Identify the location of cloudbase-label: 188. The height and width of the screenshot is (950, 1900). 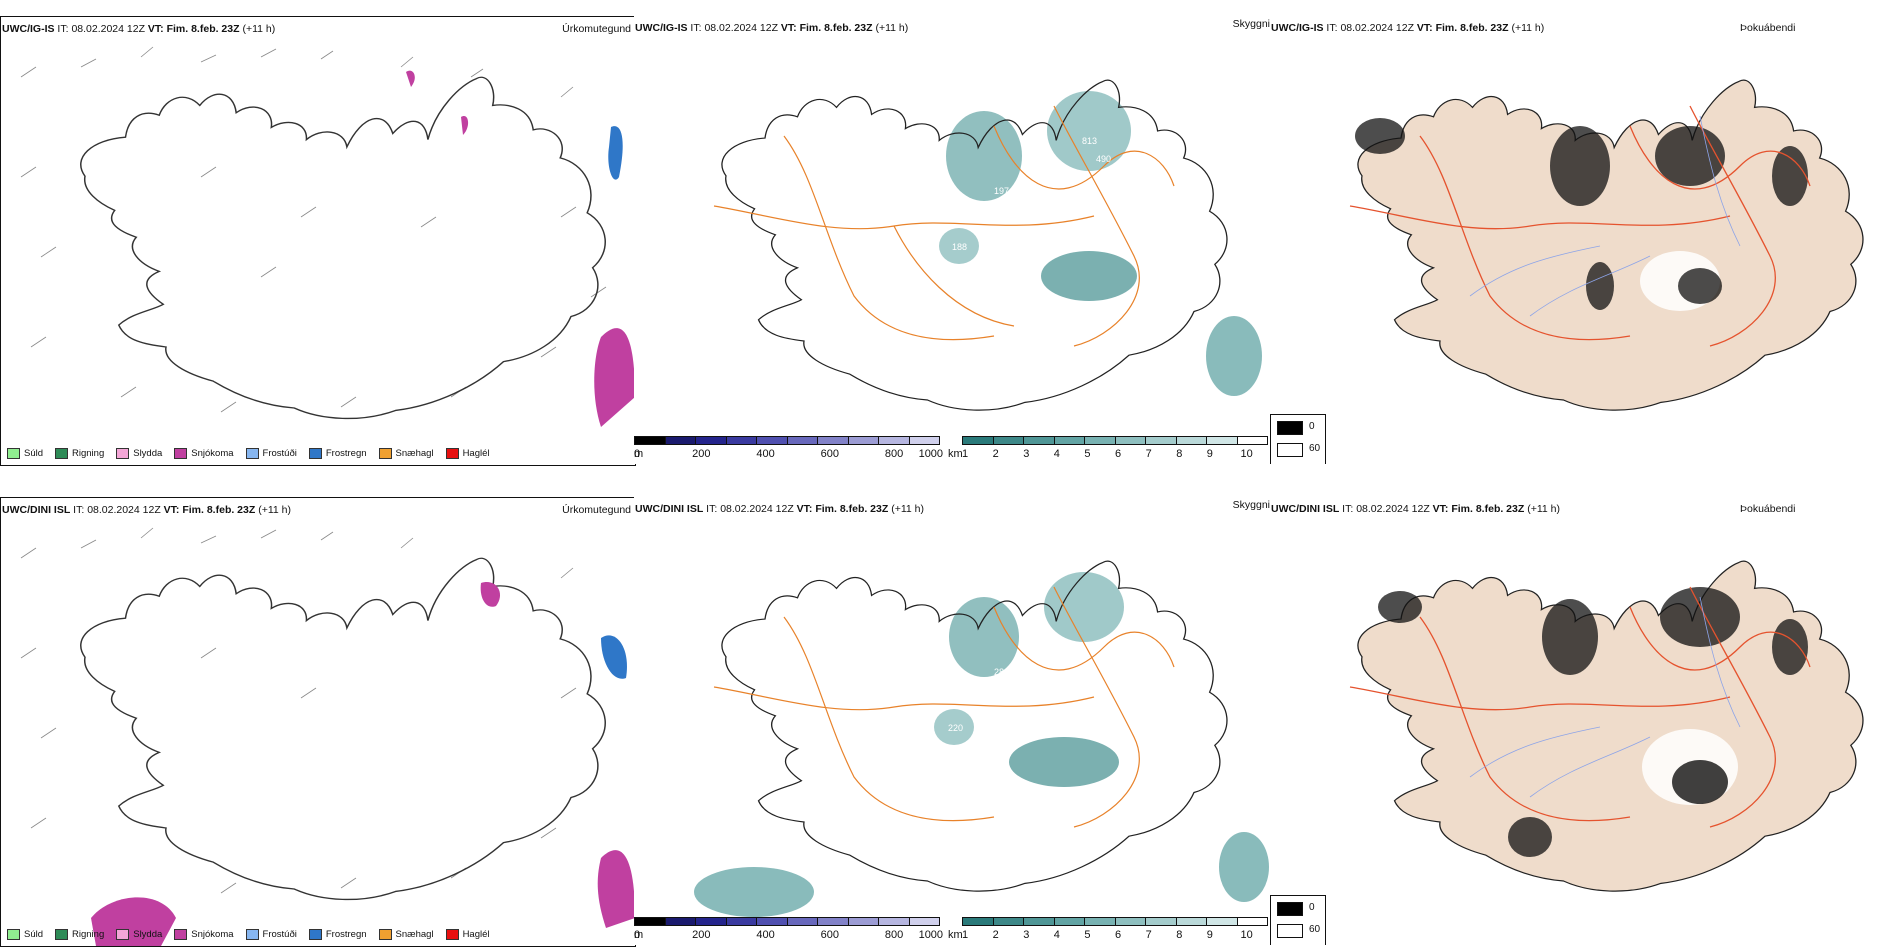
(959, 247).